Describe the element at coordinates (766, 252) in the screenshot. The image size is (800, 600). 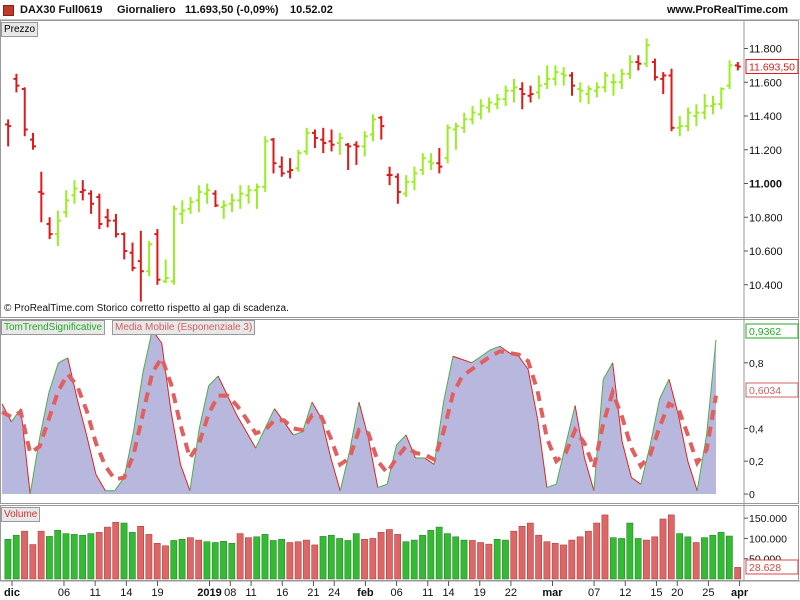
I see `price-y-tick-label: 10.600` at that location.